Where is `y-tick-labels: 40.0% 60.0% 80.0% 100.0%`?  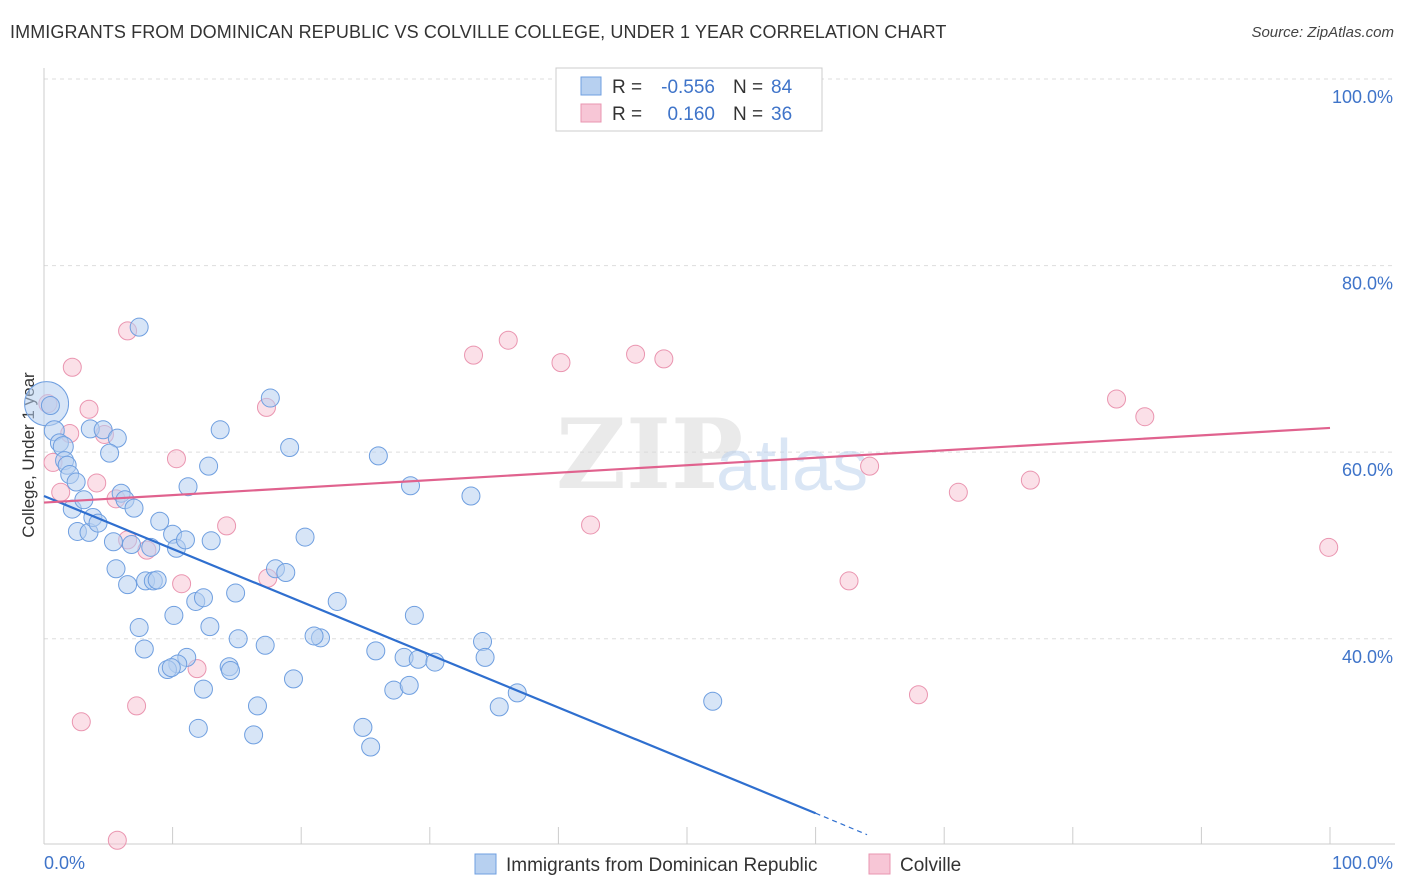 y-tick-labels: 40.0% 60.0% 80.0% 100.0% is located at coordinates (1362, 377).